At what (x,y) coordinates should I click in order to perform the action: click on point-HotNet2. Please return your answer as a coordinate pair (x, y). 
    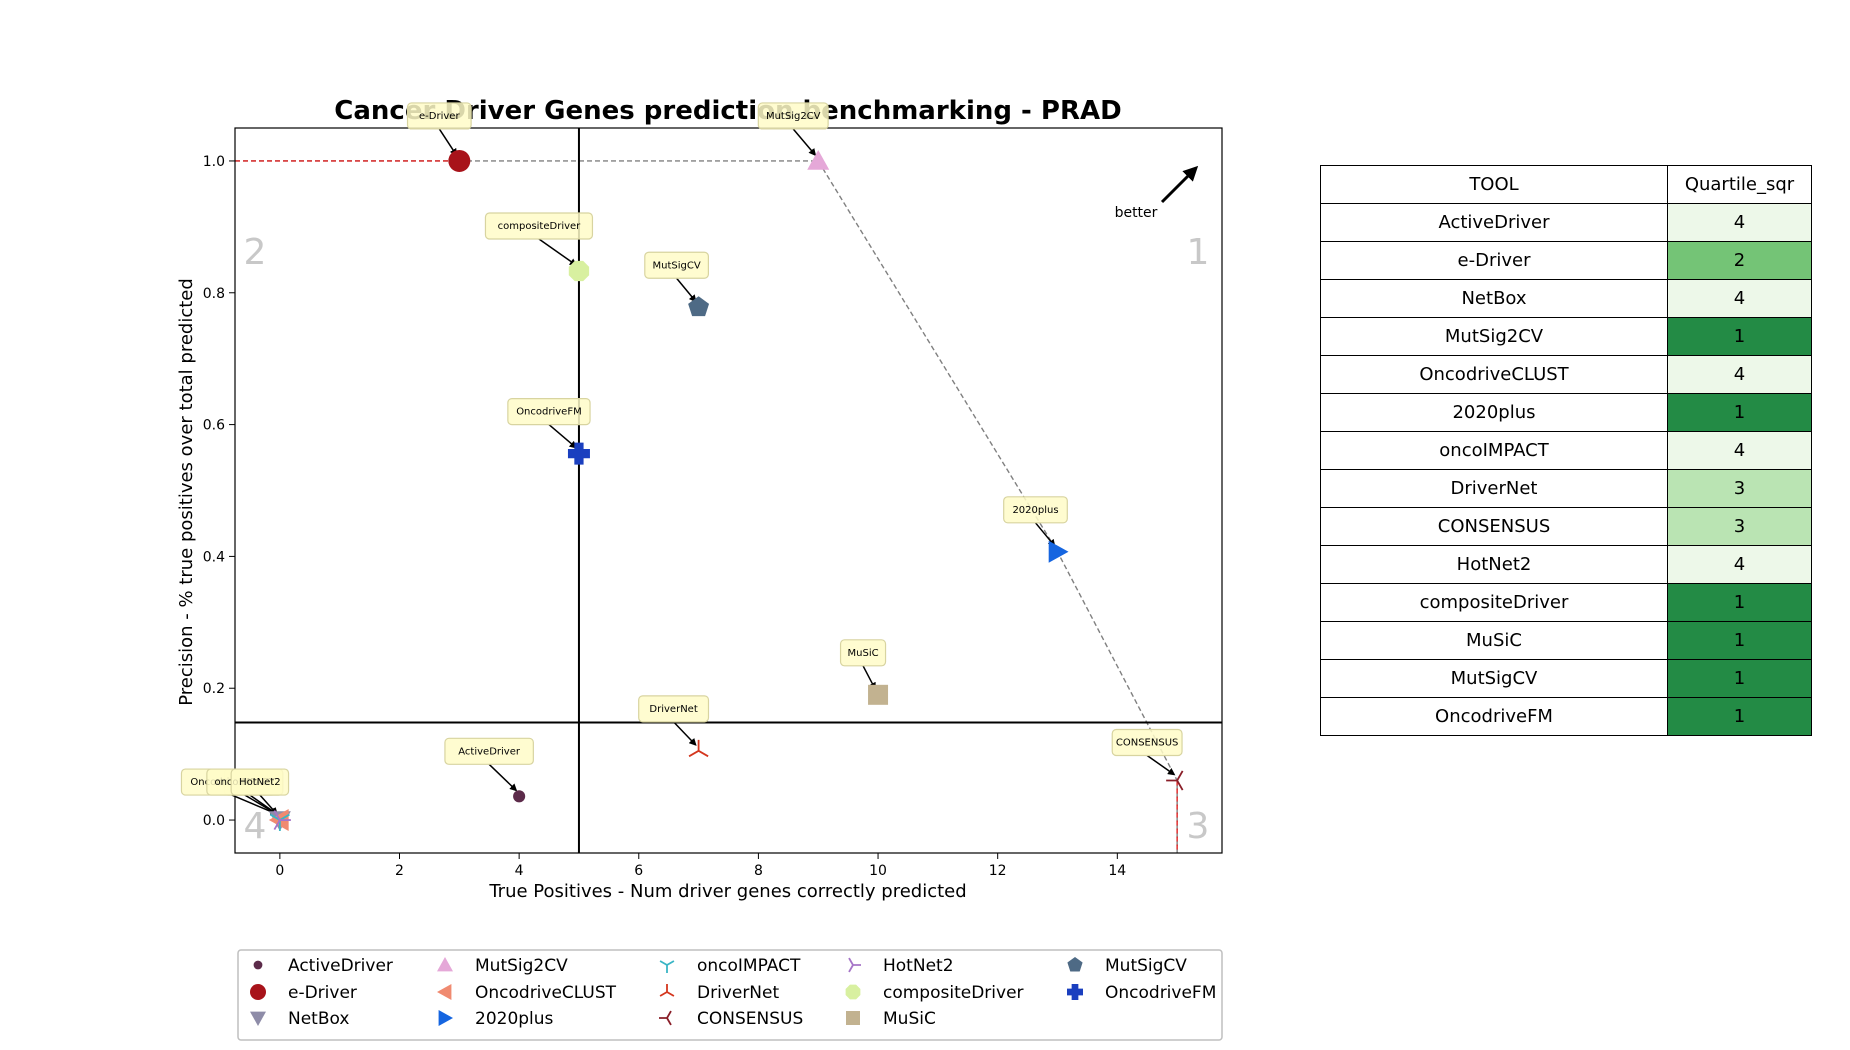
    Looking at the image, I should click on (282, 820).